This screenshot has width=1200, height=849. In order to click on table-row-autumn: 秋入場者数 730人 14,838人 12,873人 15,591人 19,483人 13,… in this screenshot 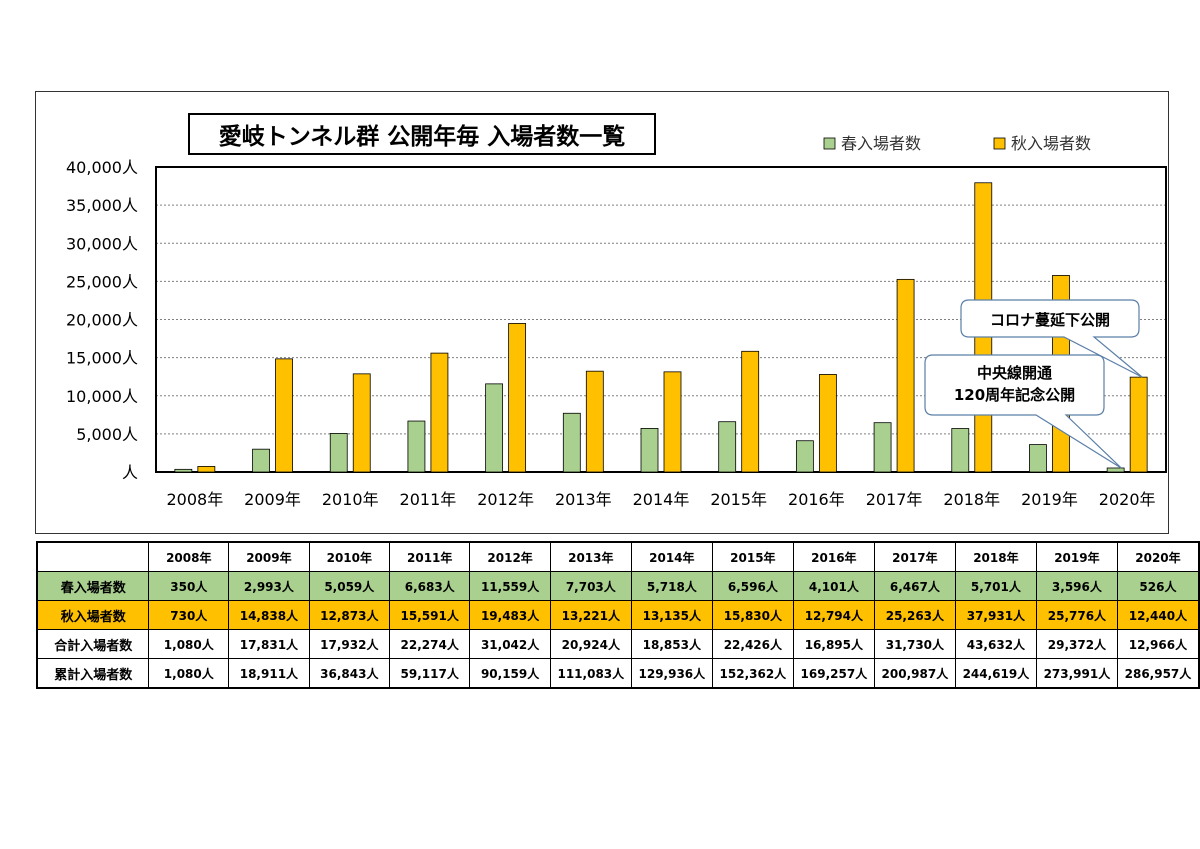, I will do `click(618, 615)`.